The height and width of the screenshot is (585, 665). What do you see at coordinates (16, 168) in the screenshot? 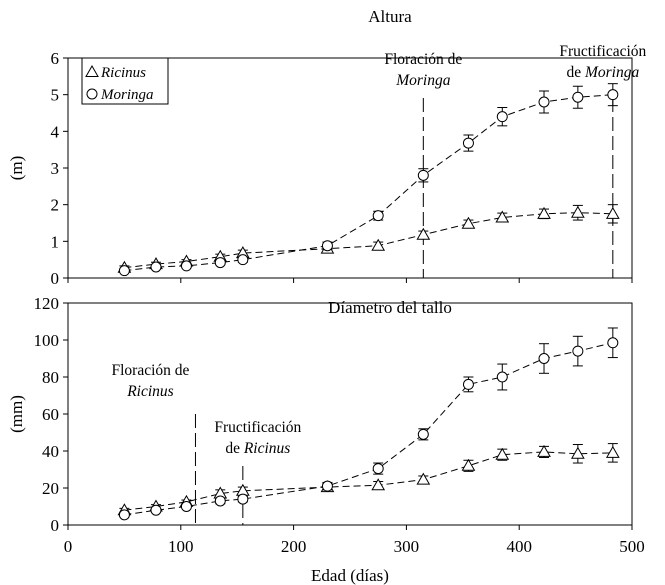
I see `y-axis-label: (m)` at bounding box center [16, 168].